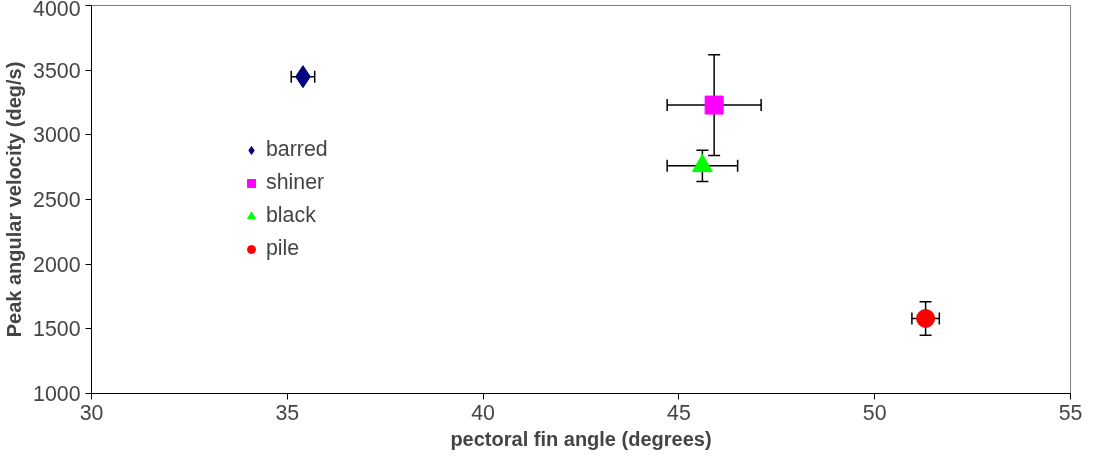  What do you see at coordinates (1070, 412) in the screenshot?
I see `x-tick-label: 55` at bounding box center [1070, 412].